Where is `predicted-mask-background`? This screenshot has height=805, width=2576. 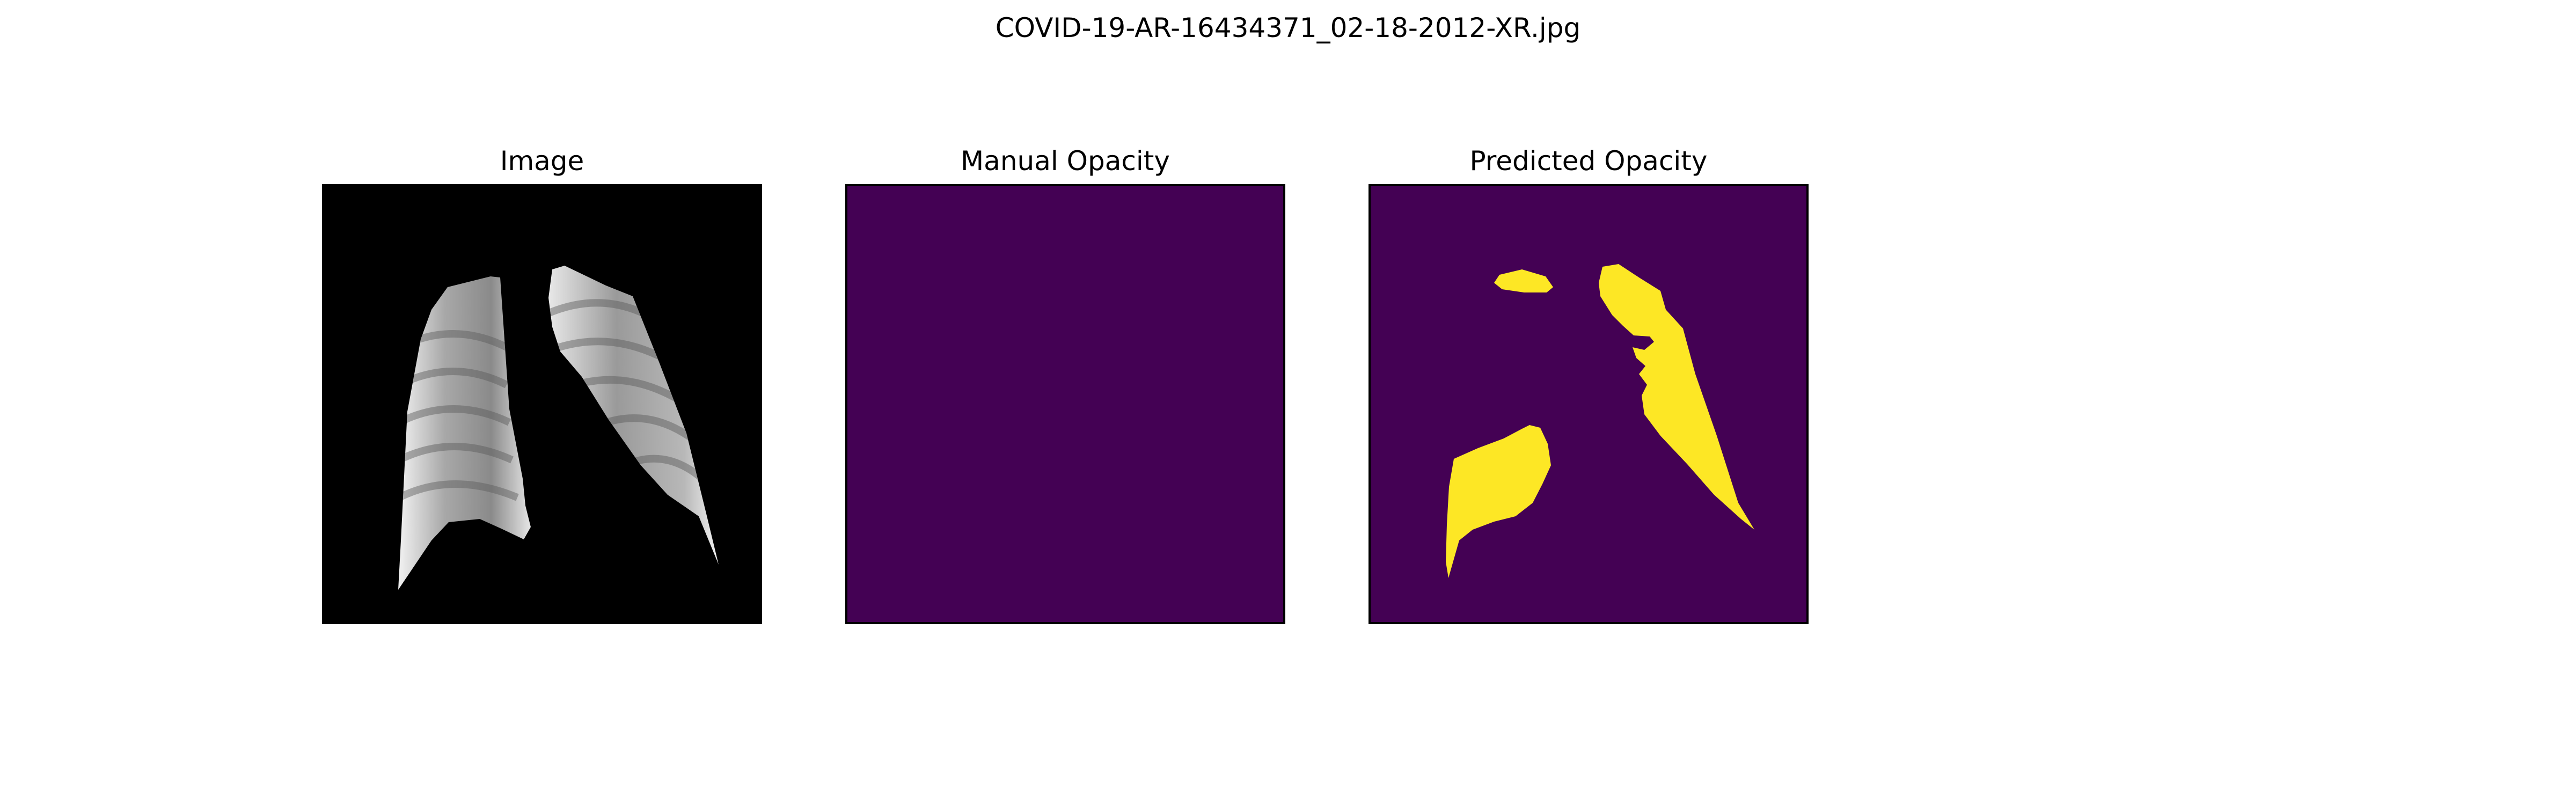
predicted-mask-background is located at coordinates (1588, 404).